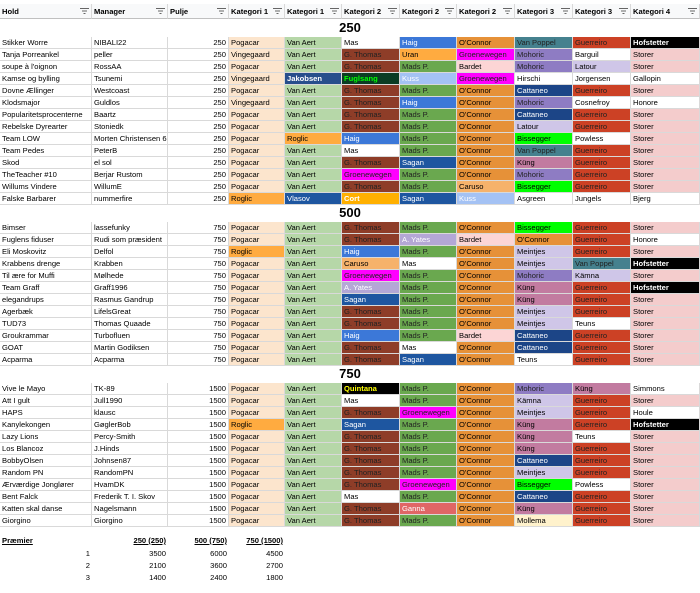 This screenshot has height=593, width=700. Describe the element at coordinates (486, 79) in the screenshot. I see `rider-cell: Groenewegen` at that location.